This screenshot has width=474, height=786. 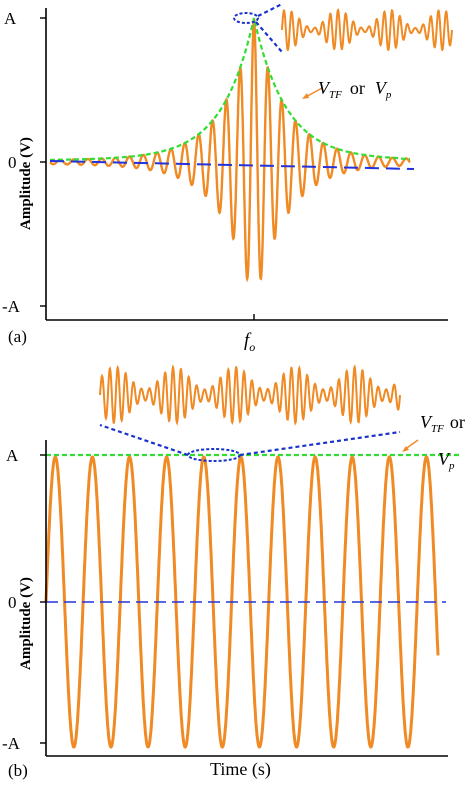 What do you see at coordinates (12, 602) in the screenshot?
I see `panel-b-ytick-label-0: 0` at bounding box center [12, 602].